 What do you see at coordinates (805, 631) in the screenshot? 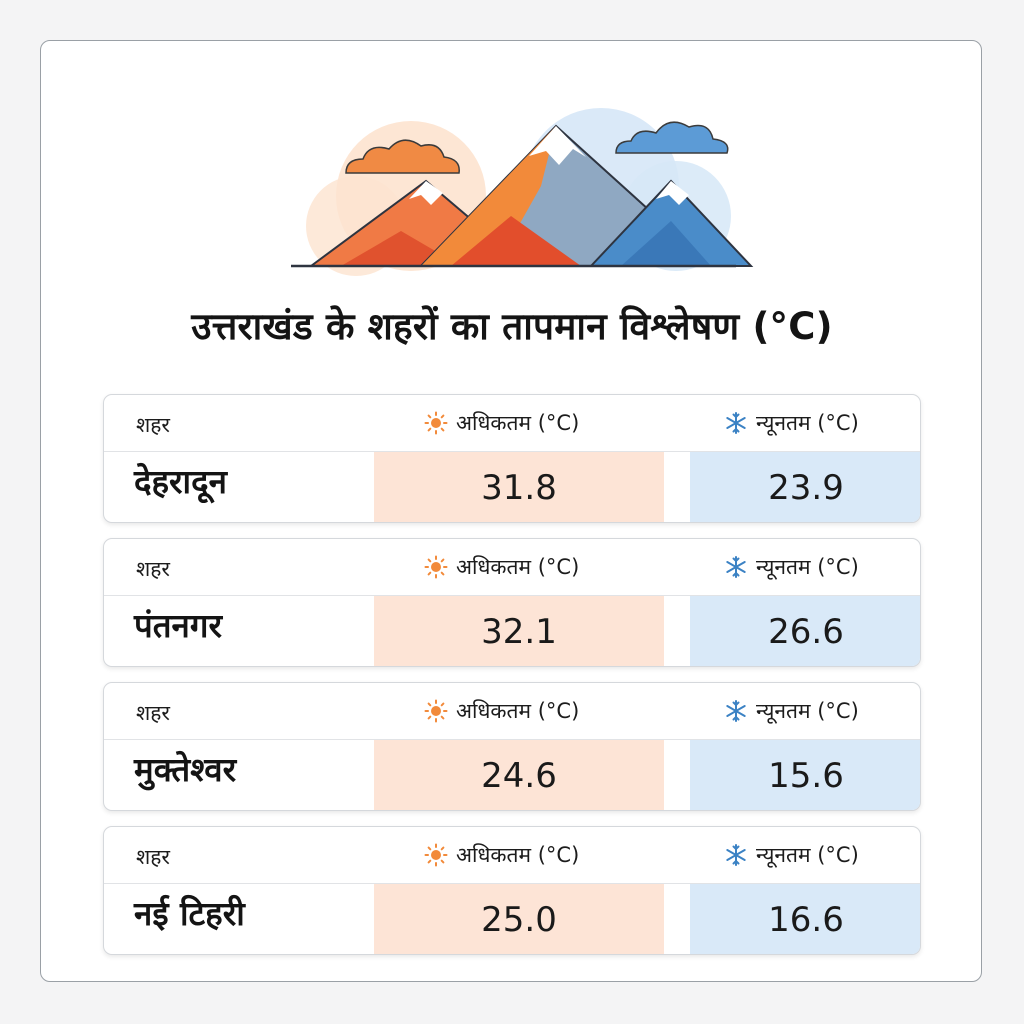
I see `min-temp-value: 26.6` at bounding box center [805, 631].